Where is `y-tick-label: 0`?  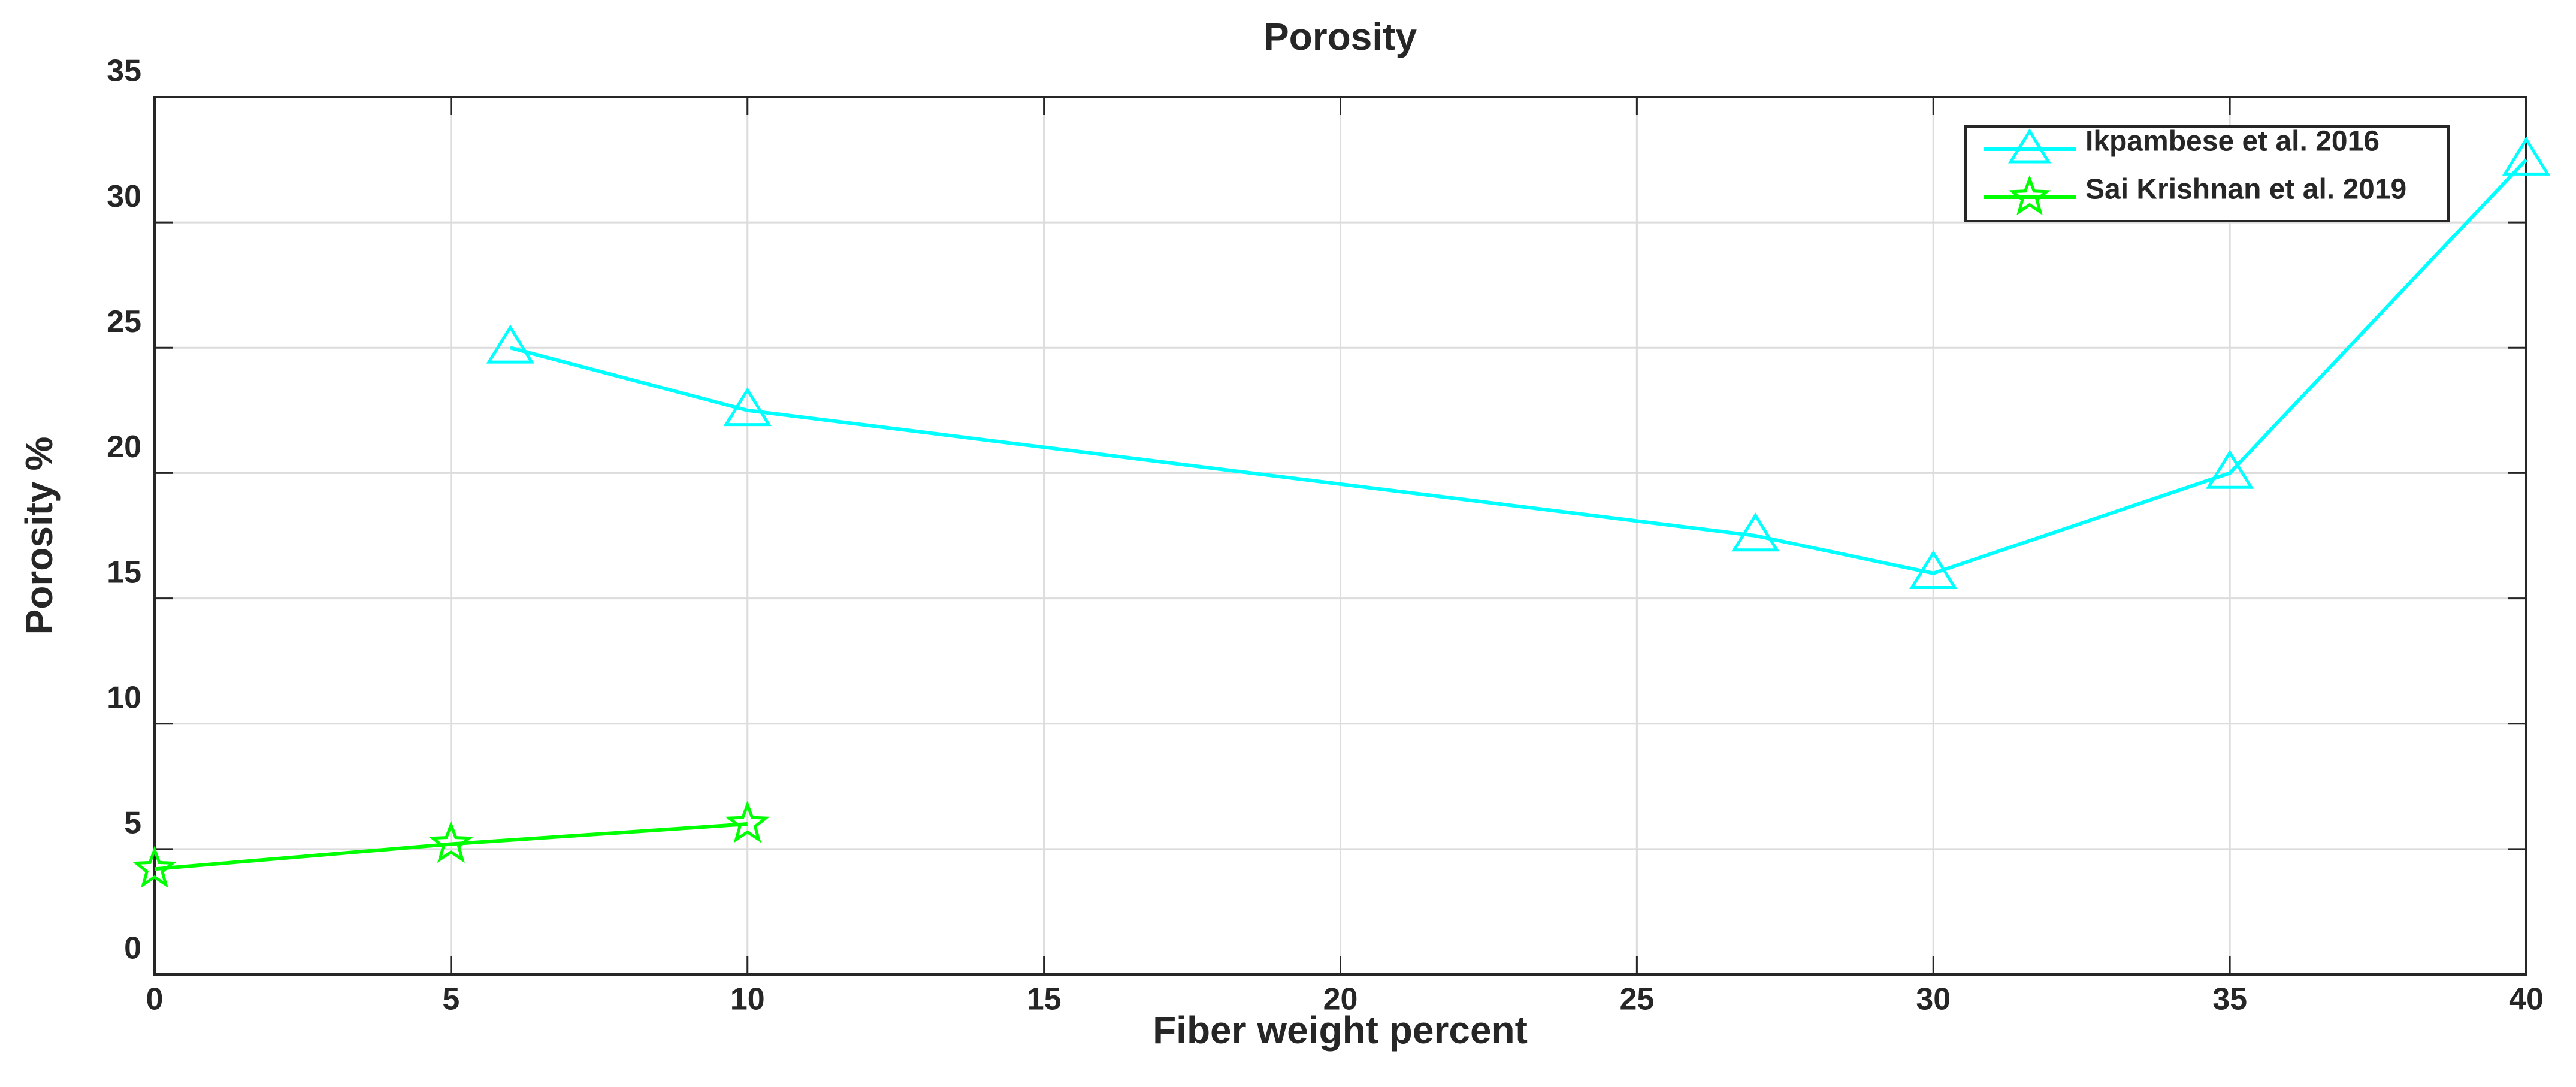 y-tick-label: 0 is located at coordinates (132, 948).